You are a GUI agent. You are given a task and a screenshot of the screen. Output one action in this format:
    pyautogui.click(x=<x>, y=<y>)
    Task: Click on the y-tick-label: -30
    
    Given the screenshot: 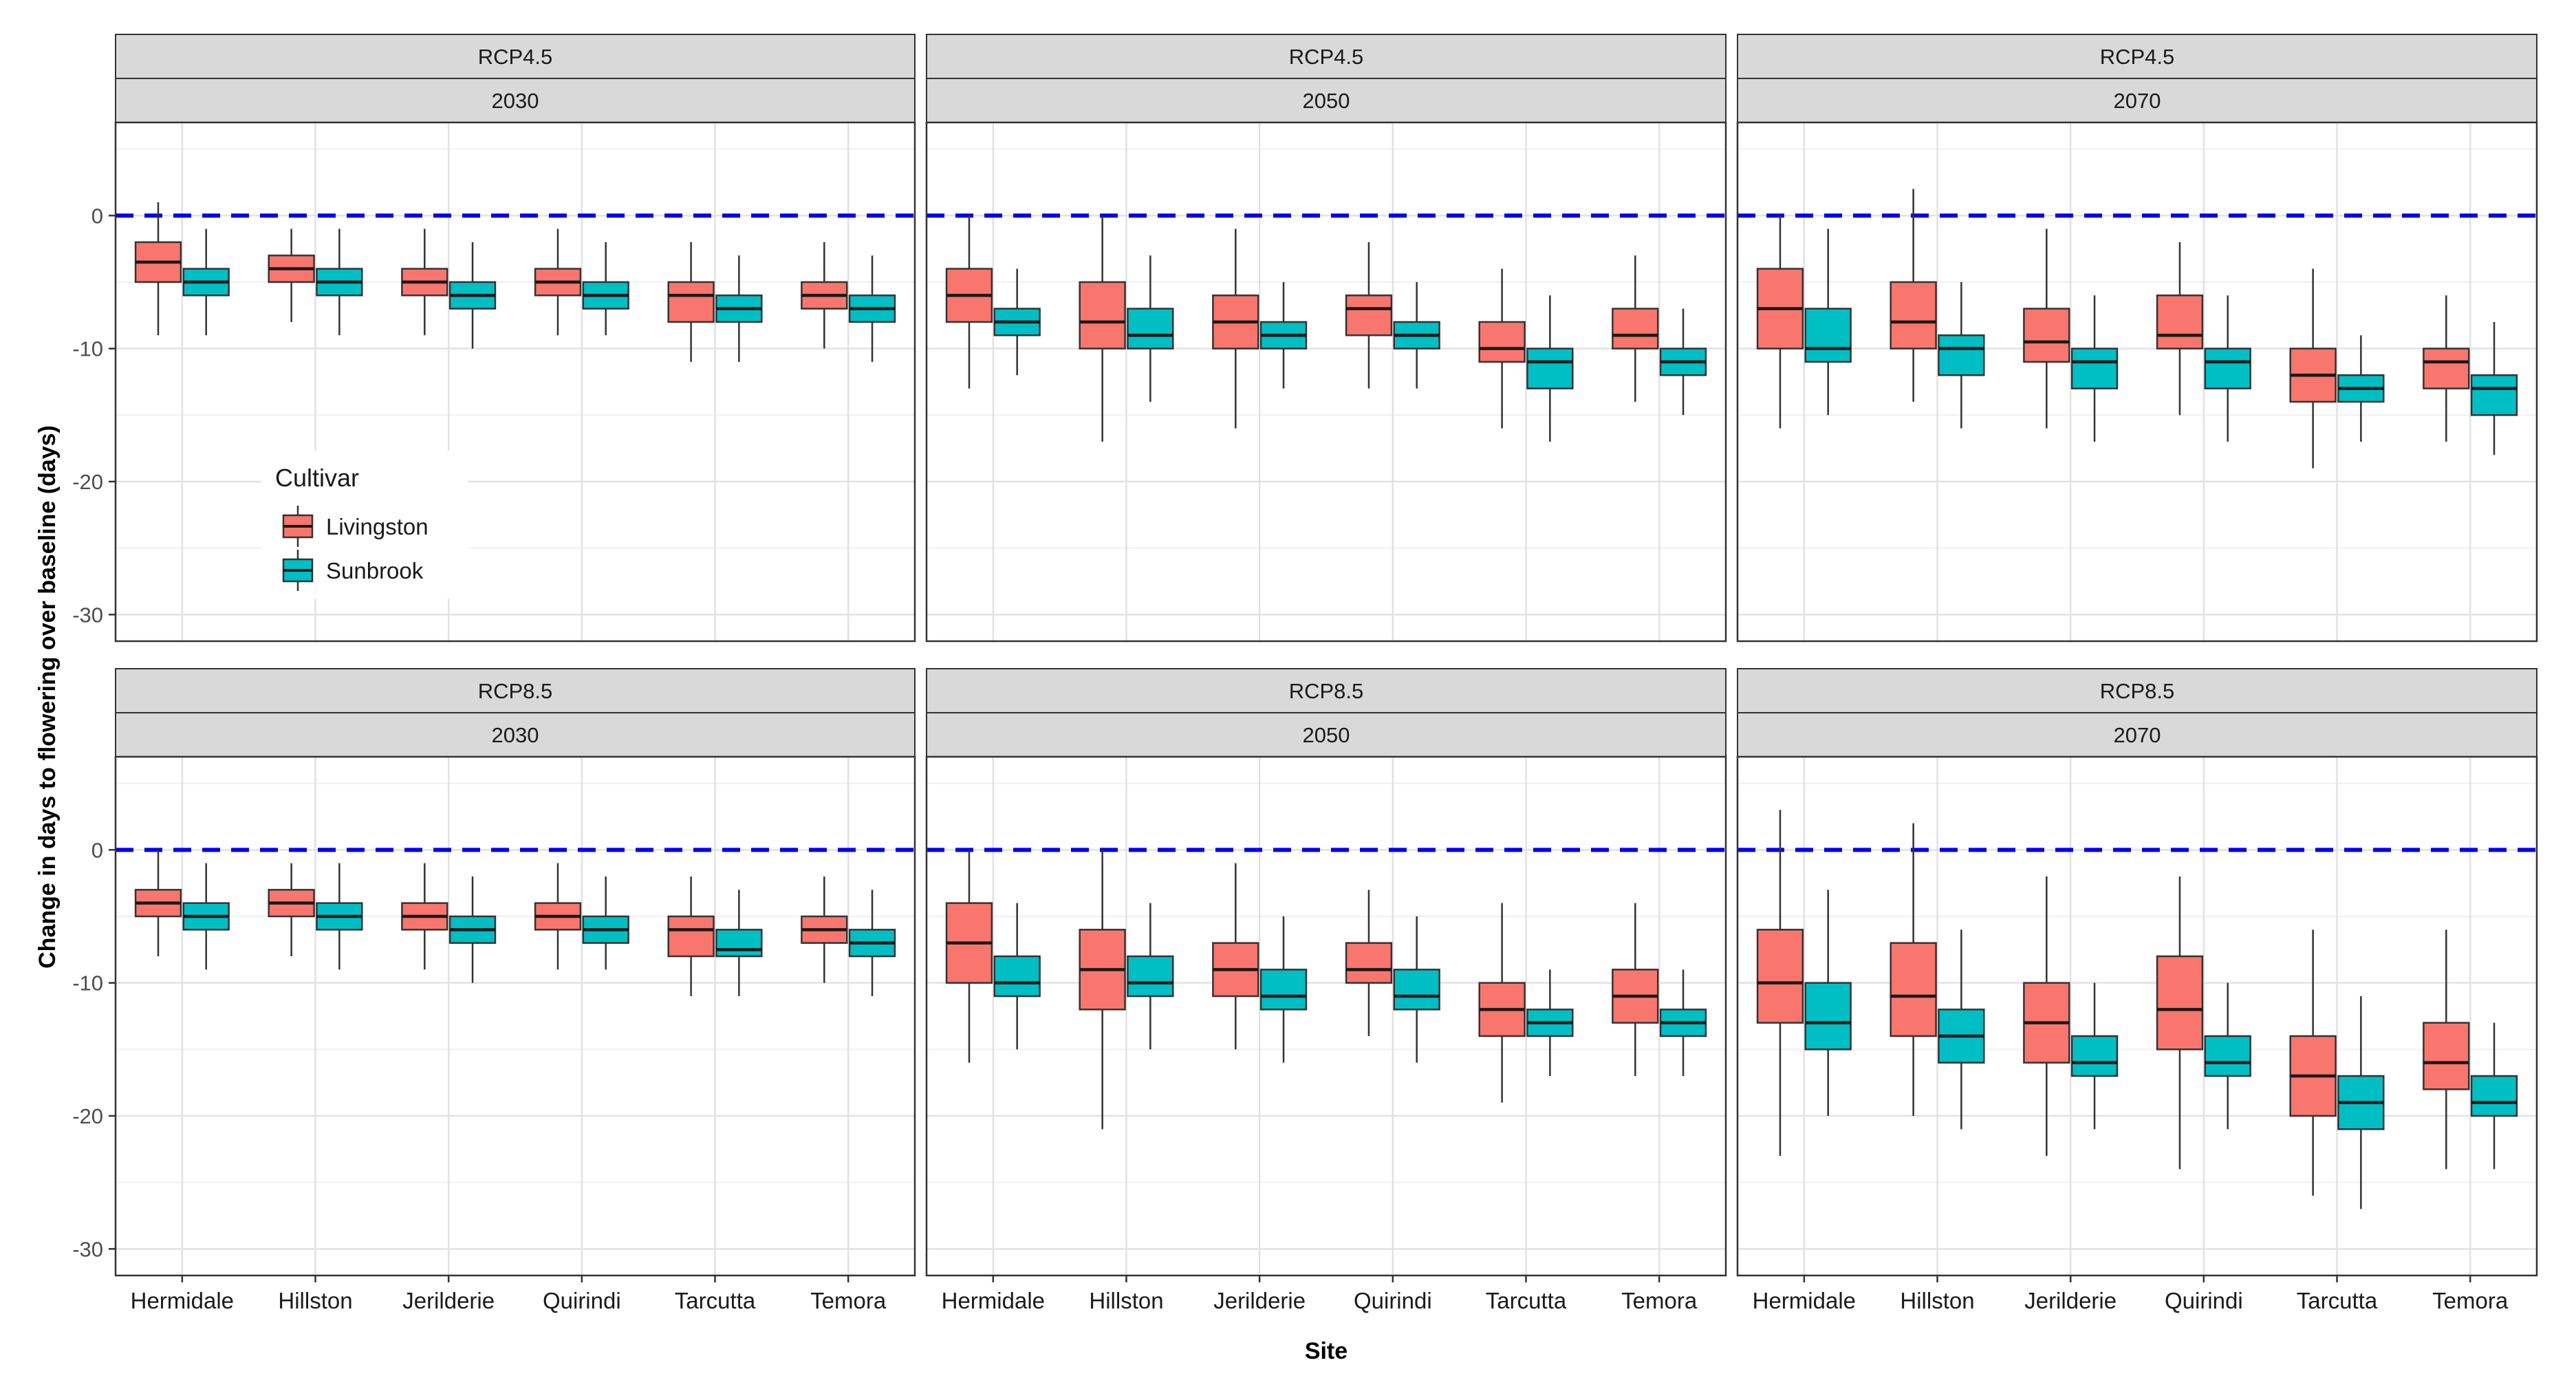 What is the action you would take?
    pyautogui.click(x=87, y=615)
    